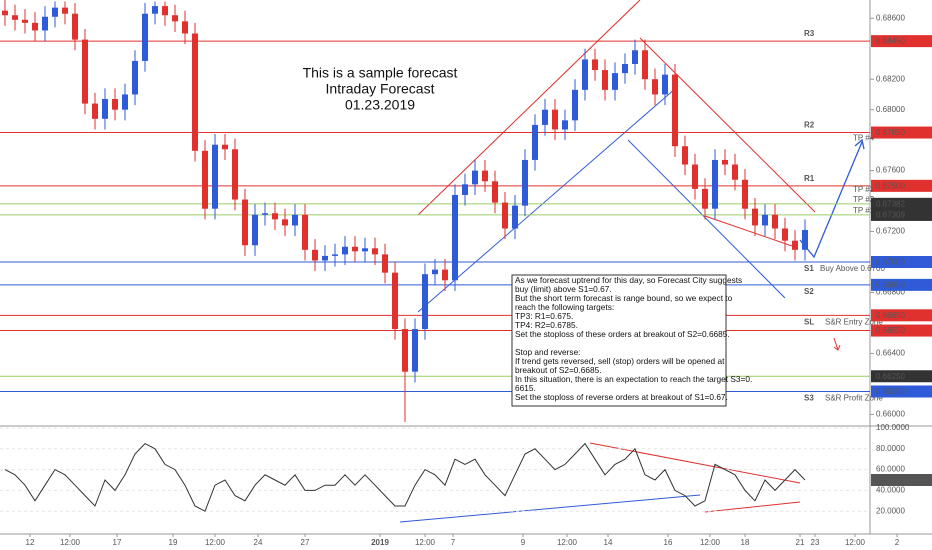 This screenshot has height=550, width=932. I want to click on y-tick-label: 0.68600, so click(890, 17).